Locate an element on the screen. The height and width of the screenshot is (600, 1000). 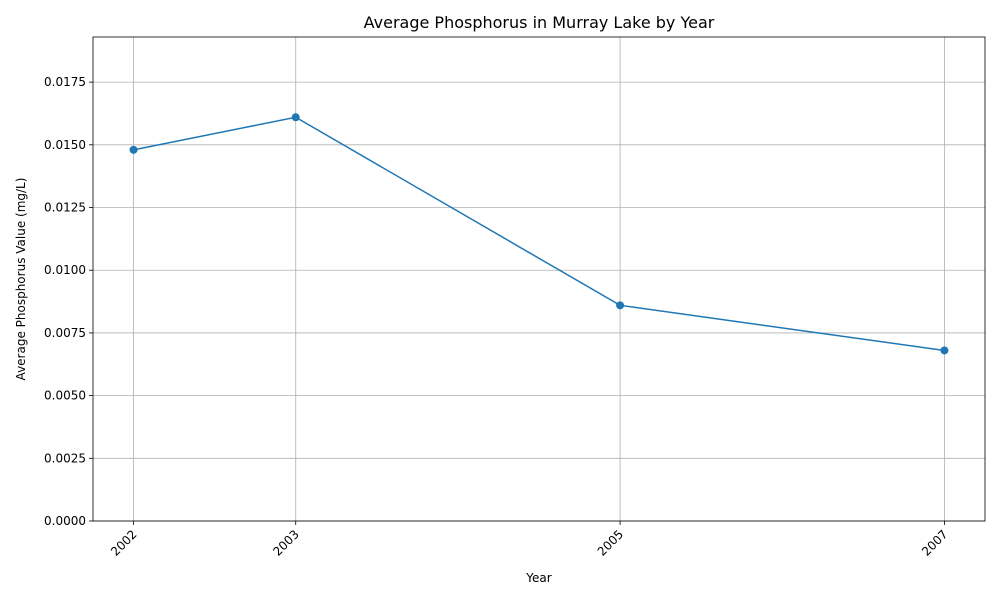
y-tick-label: 0.0000 is located at coordinates (65, 521).